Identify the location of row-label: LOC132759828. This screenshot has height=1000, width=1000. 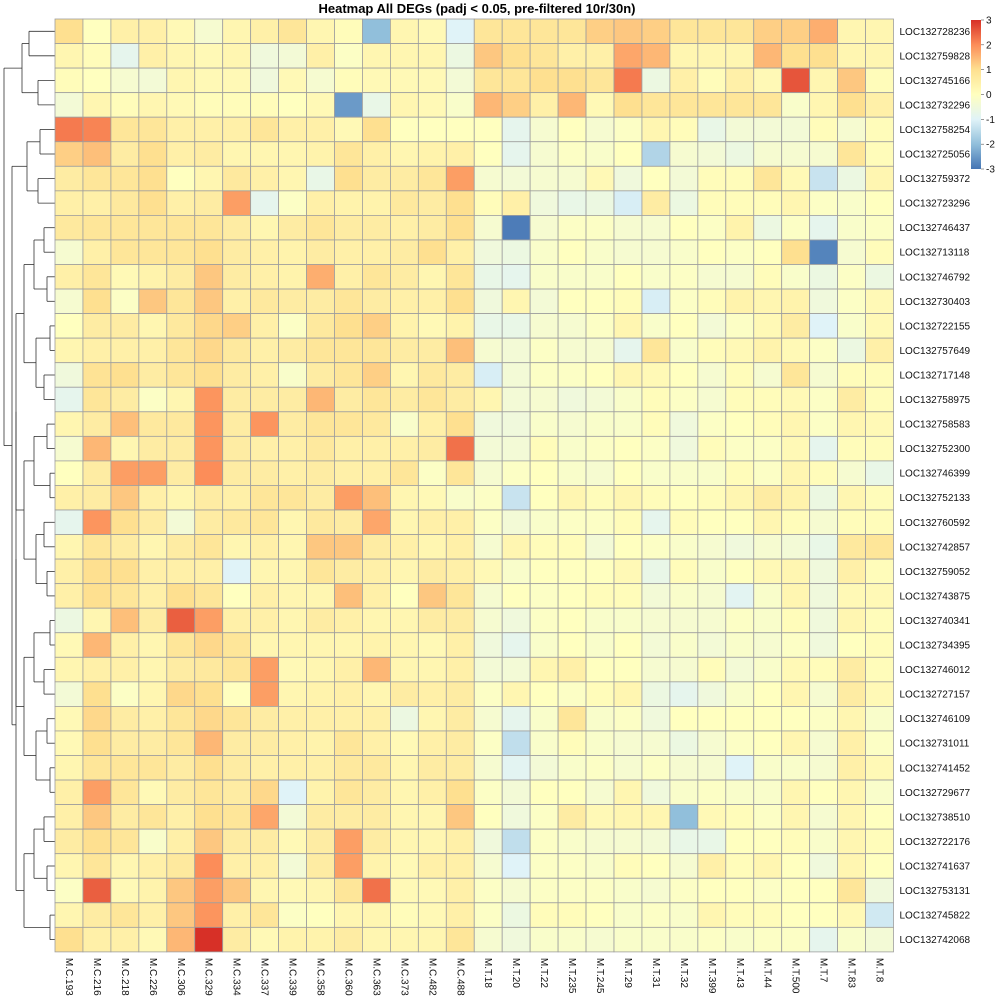
(935, 56).